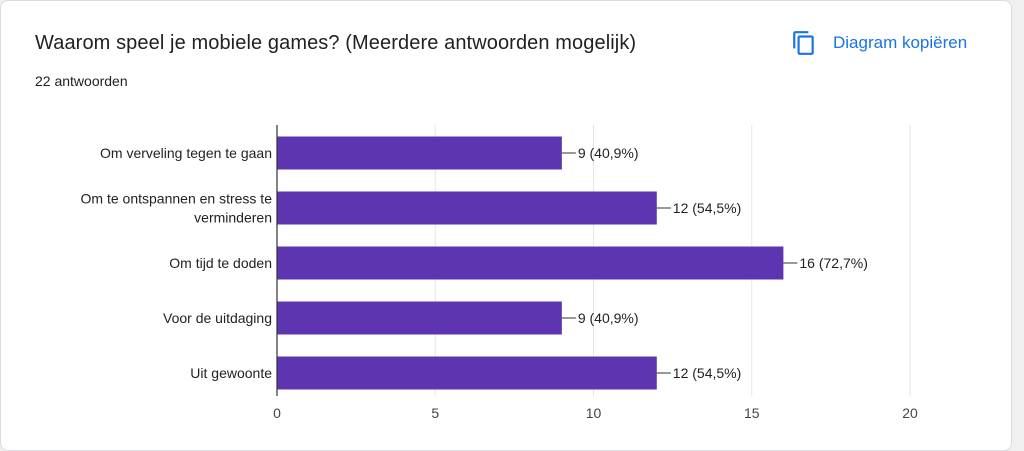 This screenshot has width=1024, height=451. Describe the element at coordinates (833, 263) in the screenshot. I see `value-label: 16 (72,7%)` at that location.